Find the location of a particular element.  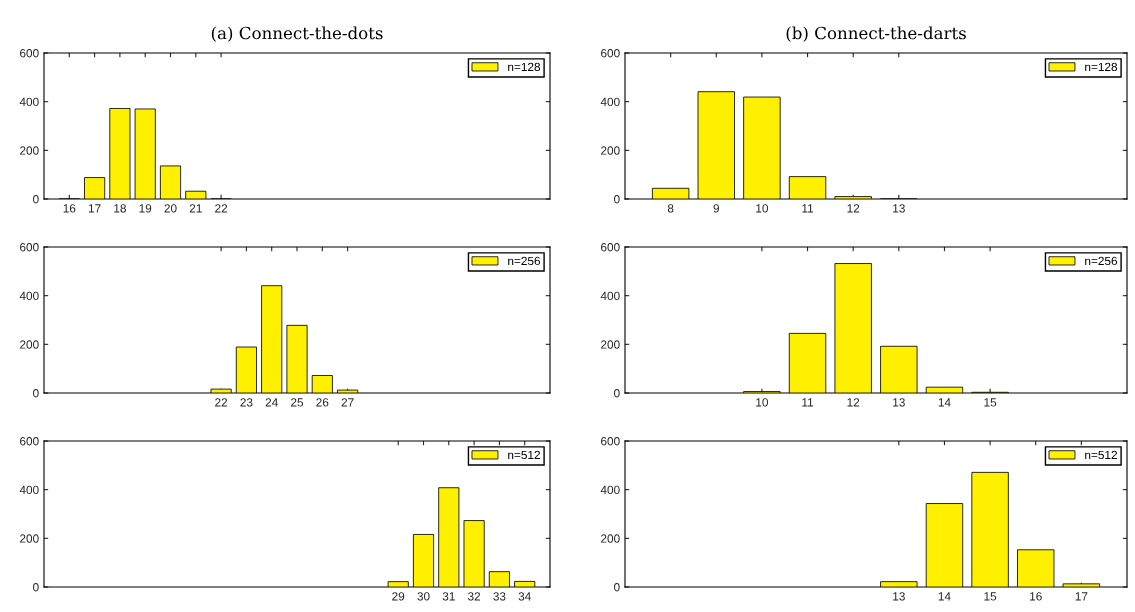

x-tick-label: 20 is located at coordinates (170, 208).